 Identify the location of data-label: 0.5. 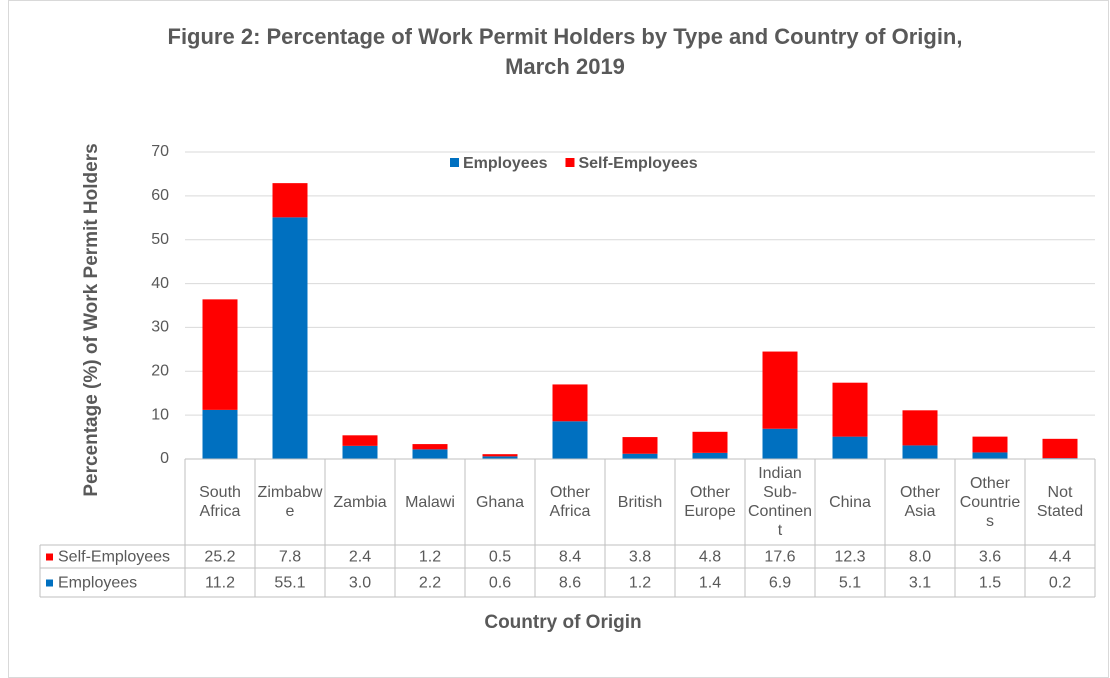
(500, 557).